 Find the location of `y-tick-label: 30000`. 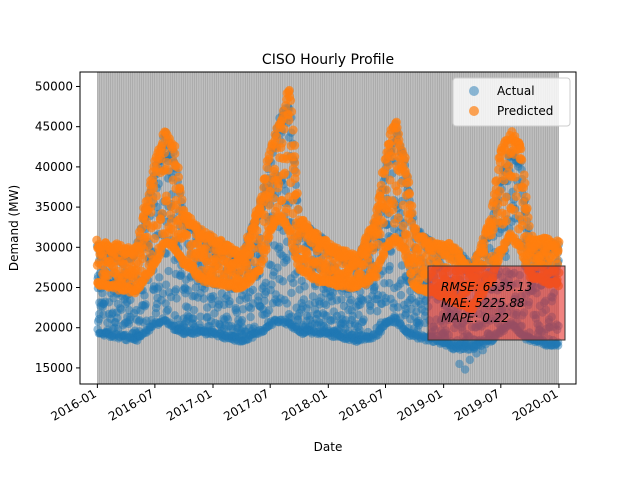

y-tick-label: 30000 is located at coordinates (54, 247).